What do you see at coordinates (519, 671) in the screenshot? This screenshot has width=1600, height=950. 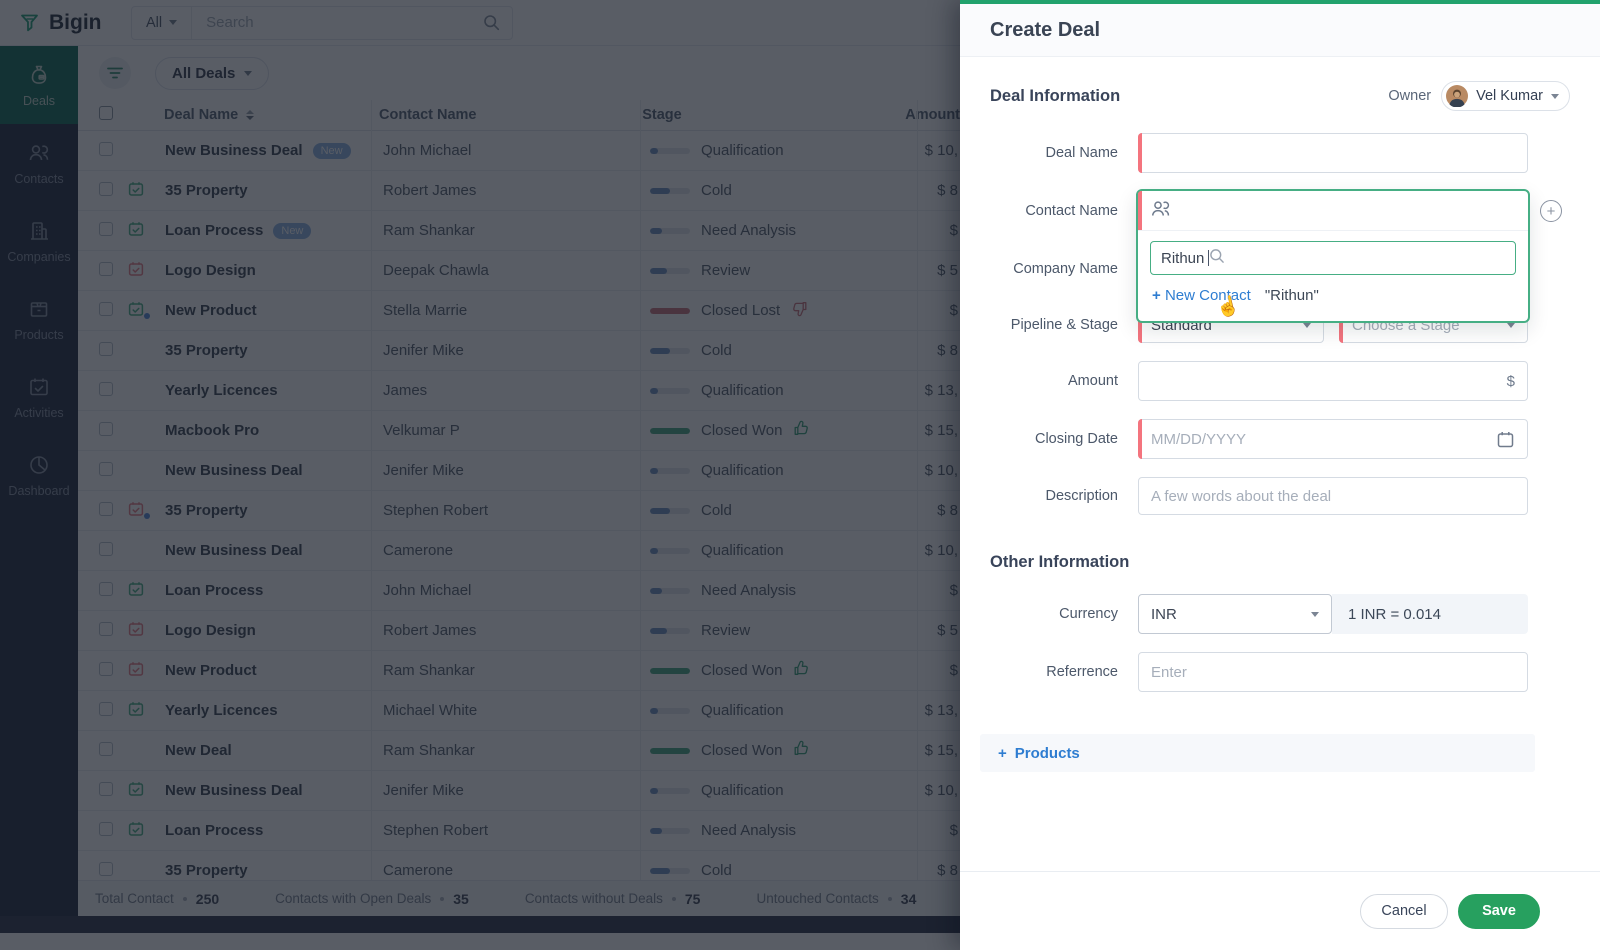 I see `table-row: New Product Ram Shankar Closed Won $` at bounding box center [519, 671].